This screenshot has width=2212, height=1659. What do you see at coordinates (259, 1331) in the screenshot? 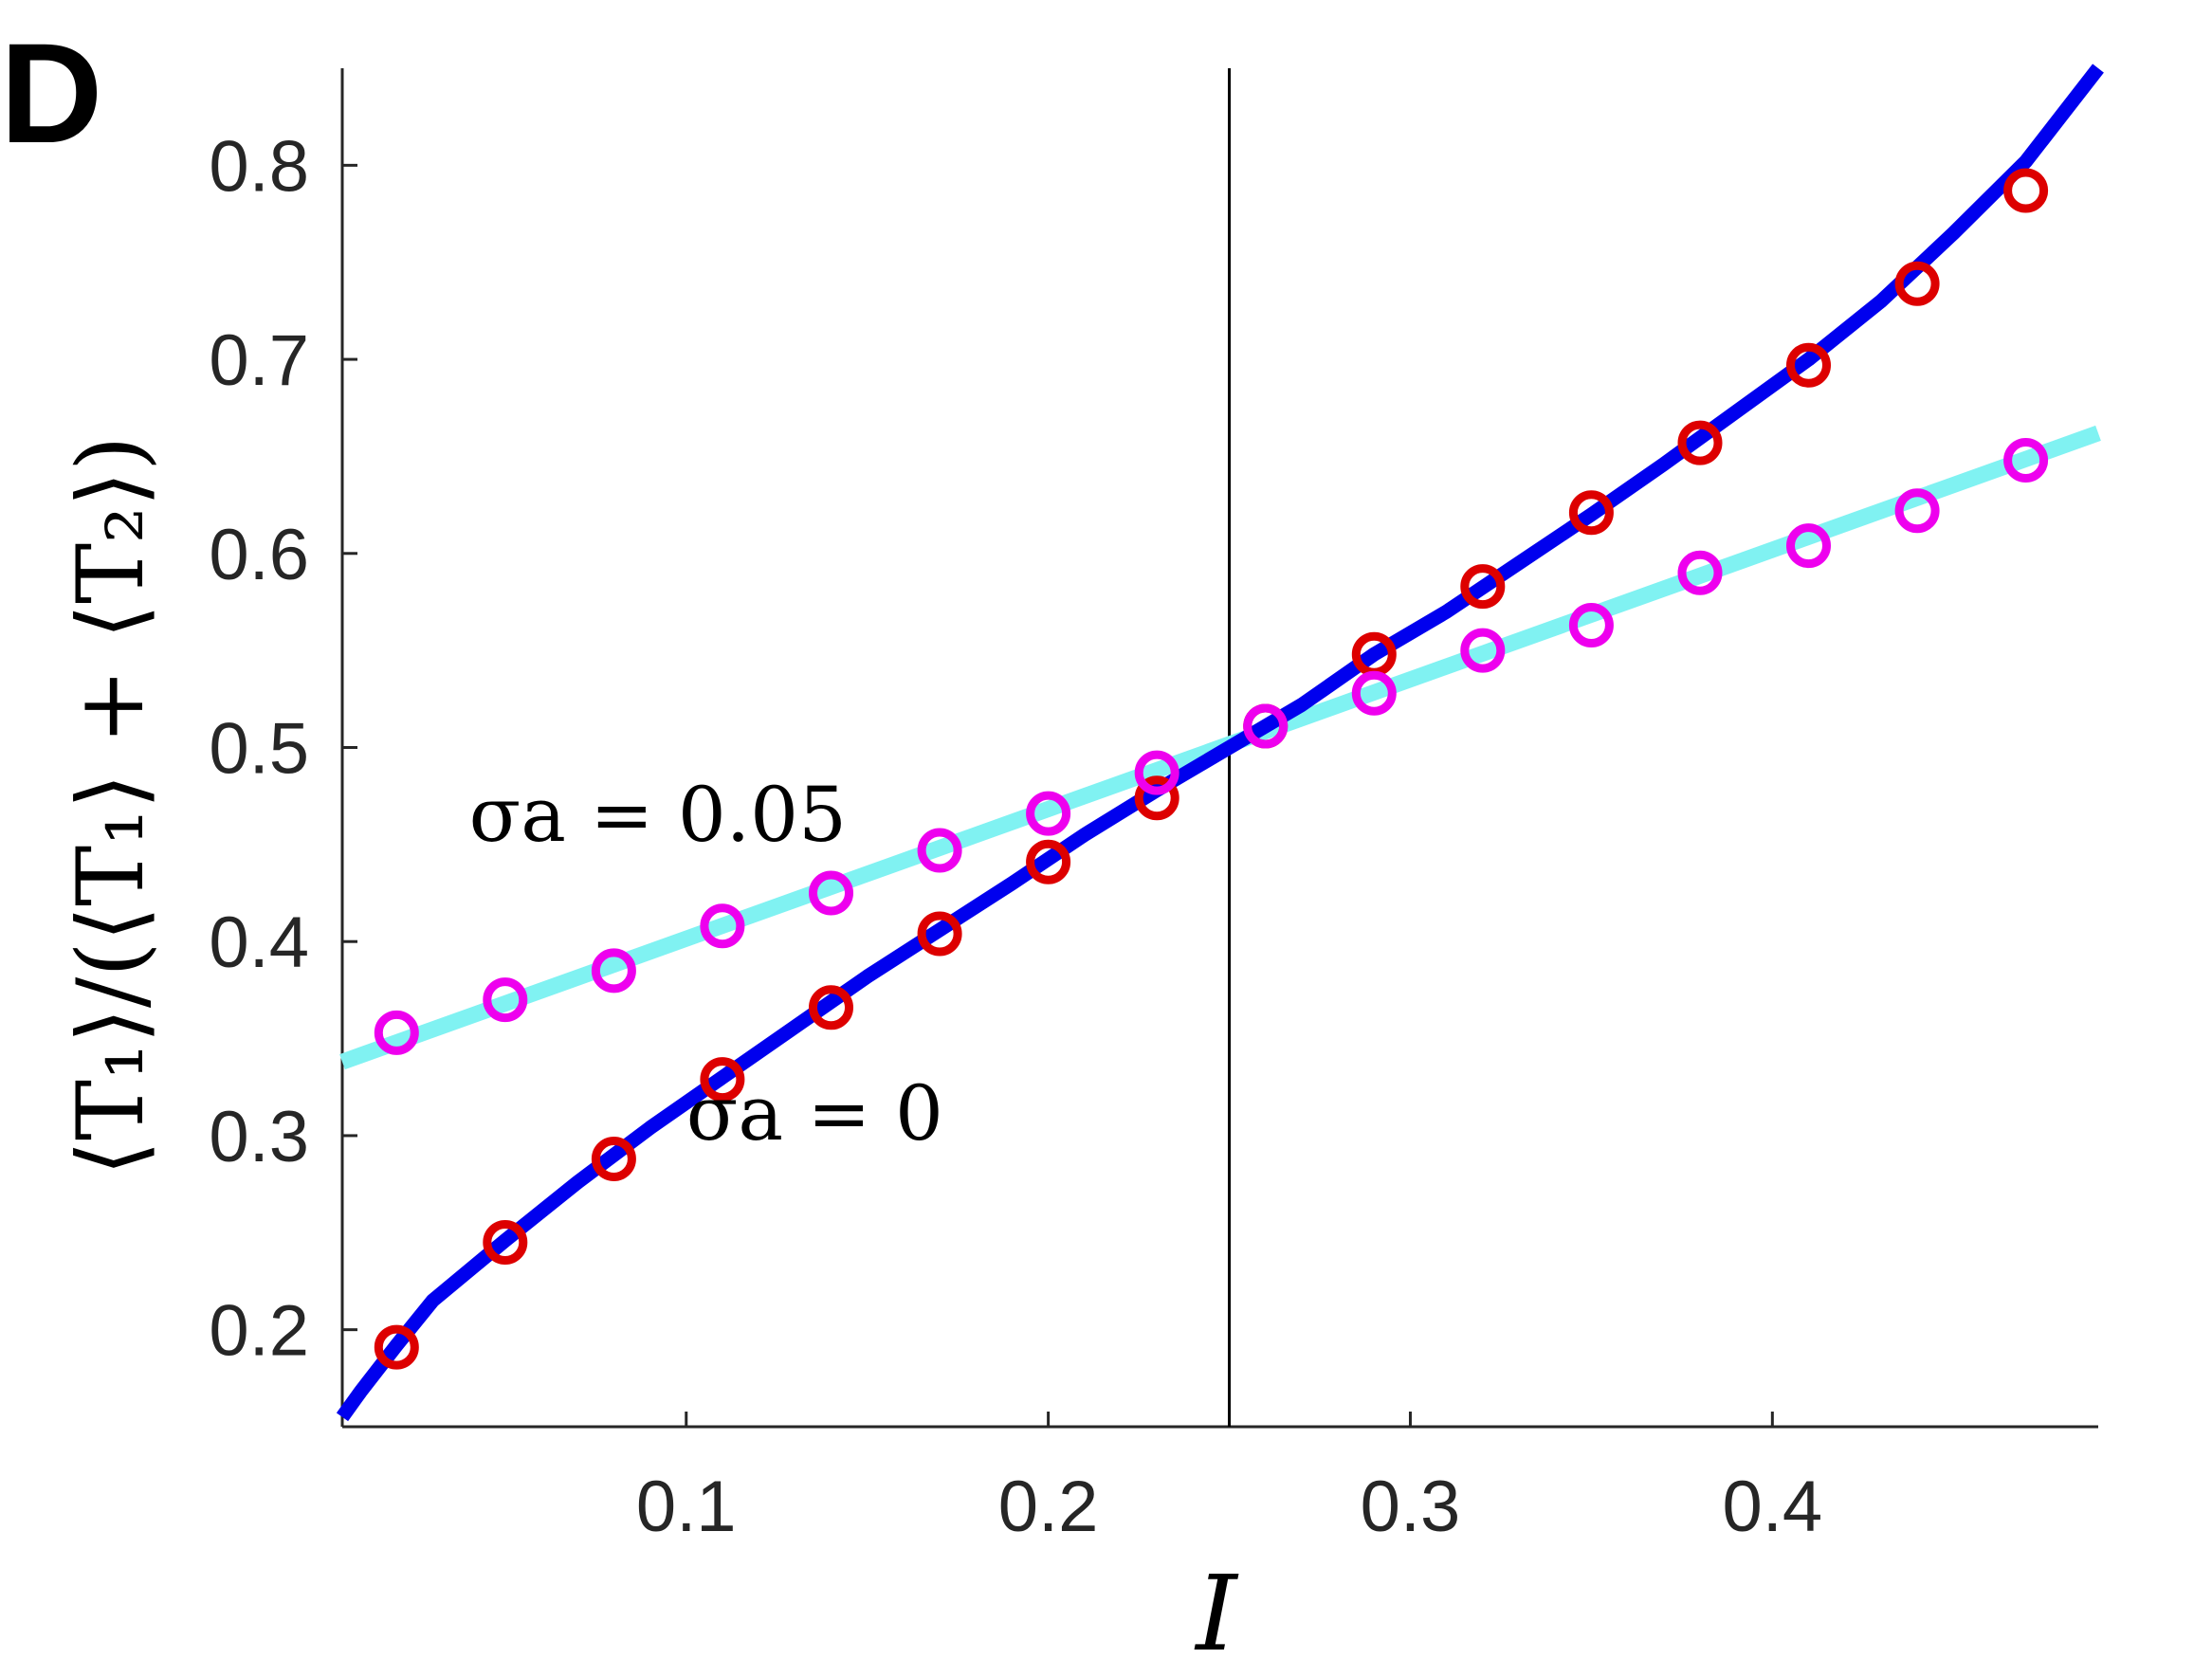
I see `y-tick-label: 0.2` at bounding box center [259, 1331].